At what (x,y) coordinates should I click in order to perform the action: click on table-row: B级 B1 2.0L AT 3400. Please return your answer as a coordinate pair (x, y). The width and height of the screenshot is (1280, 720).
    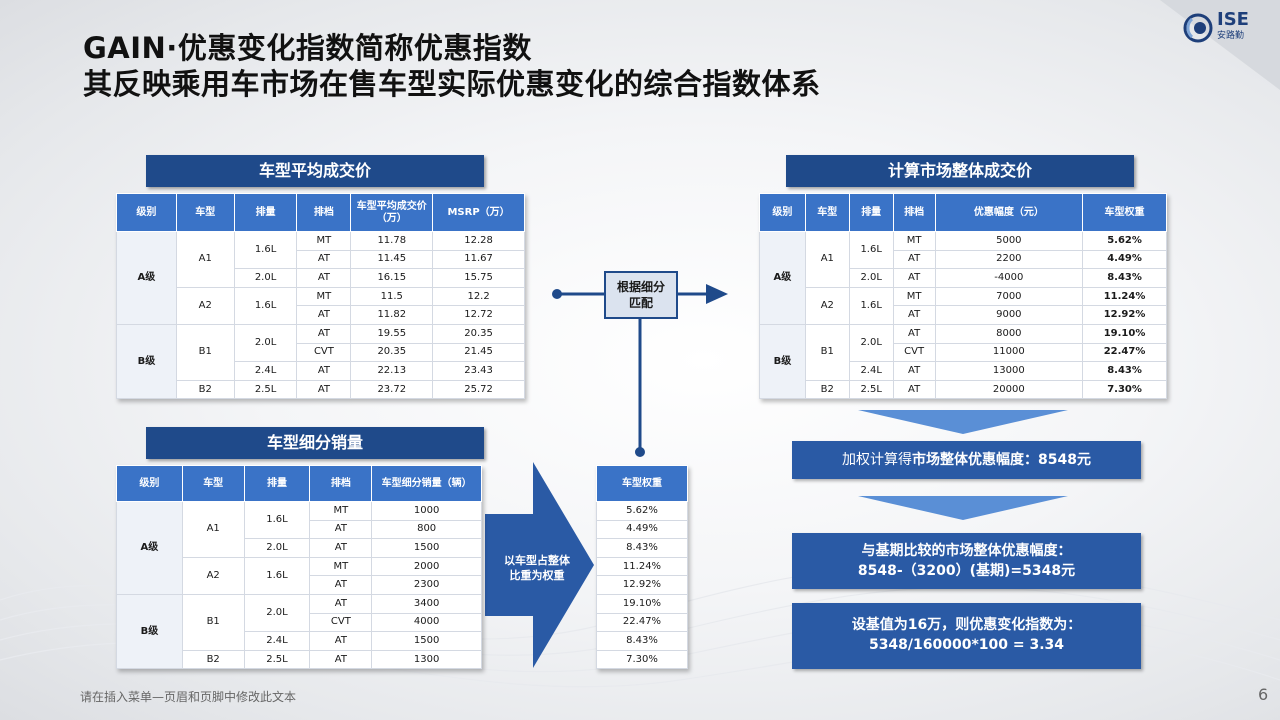
    Looking at the image, I should click on (299, 631).